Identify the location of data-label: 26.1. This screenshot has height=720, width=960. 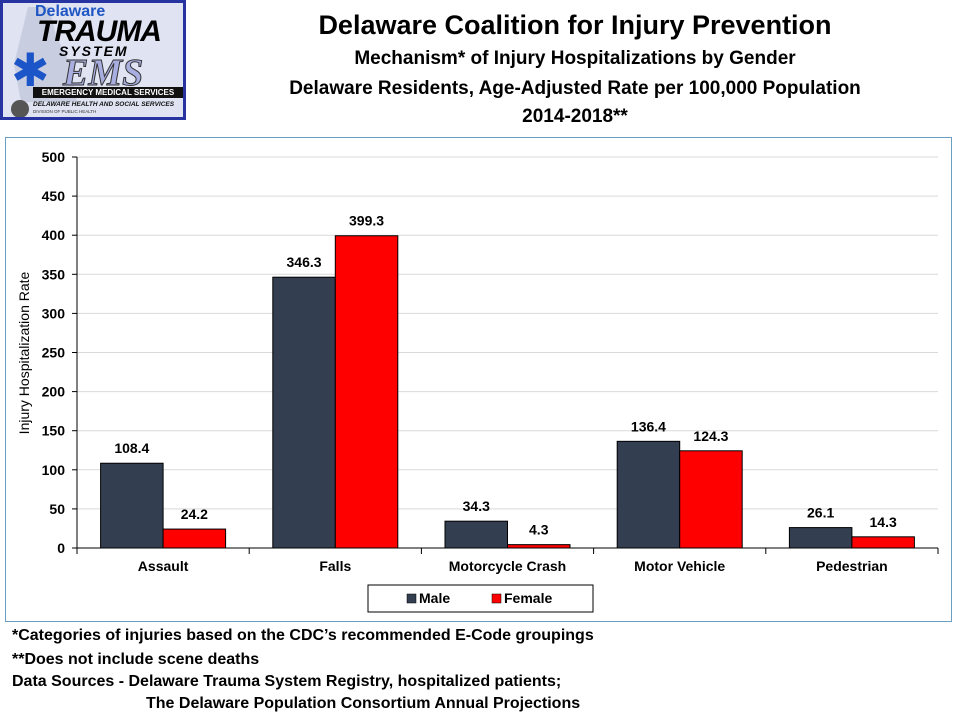
(820, 513).